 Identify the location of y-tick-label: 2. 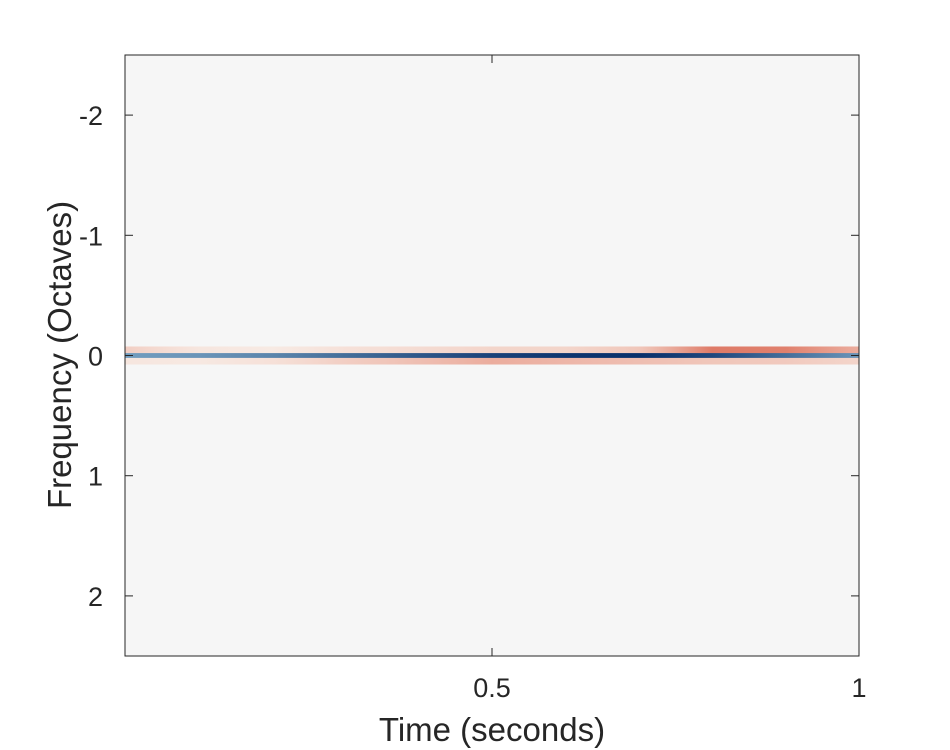
(95, 597).